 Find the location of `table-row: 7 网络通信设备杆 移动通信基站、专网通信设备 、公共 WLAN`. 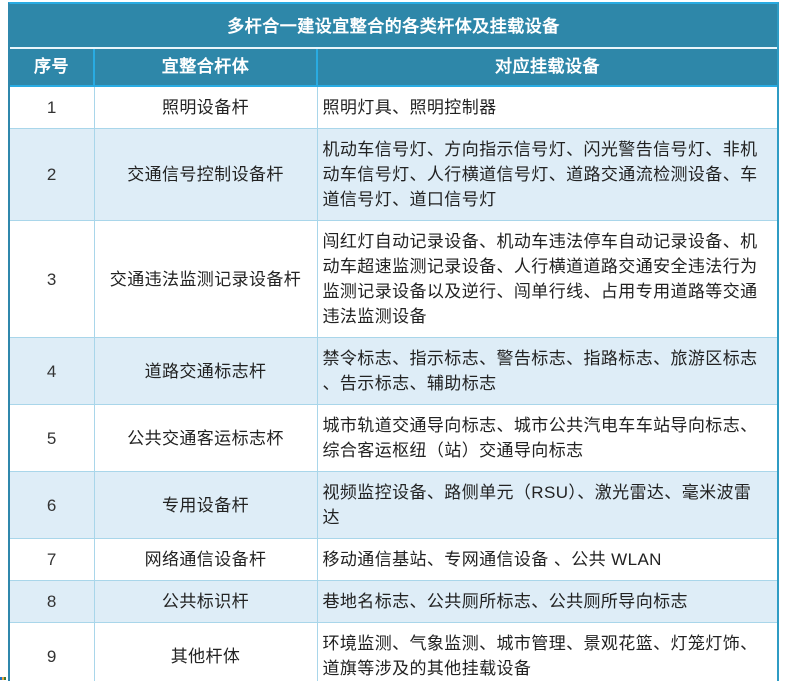

table-row: 7 网络通信设备杆 移动通信基站、专网通信设备 、公共 WLAN is located at coordinates (393, 559).